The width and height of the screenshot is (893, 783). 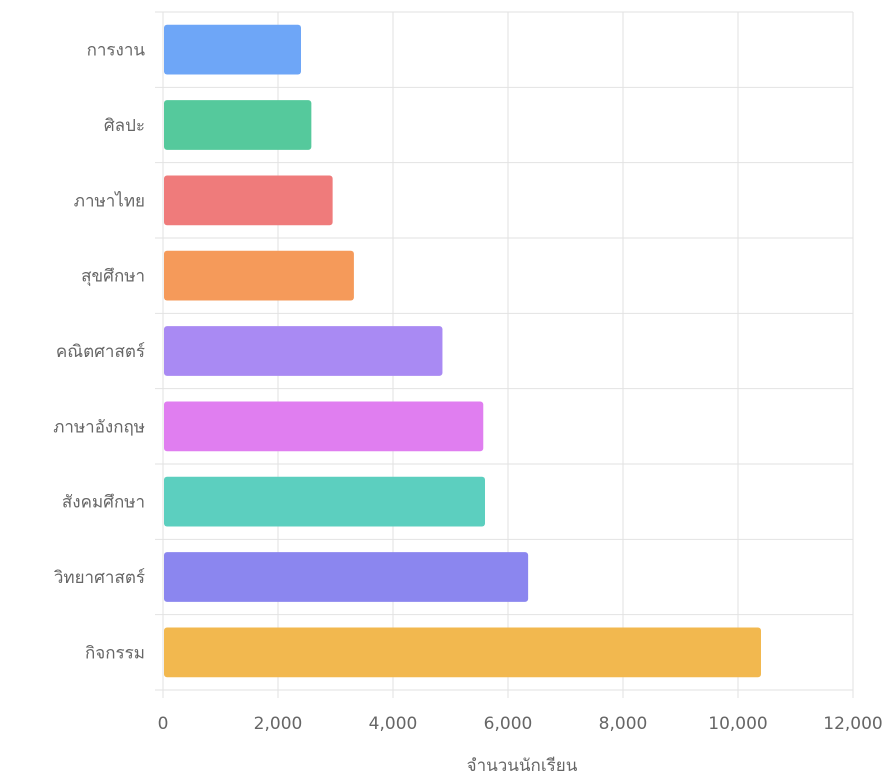 What do you see at coordinates (116, 51) in the screenshot?
I see `category-label: การงาน` at bounding box center [116, 51].